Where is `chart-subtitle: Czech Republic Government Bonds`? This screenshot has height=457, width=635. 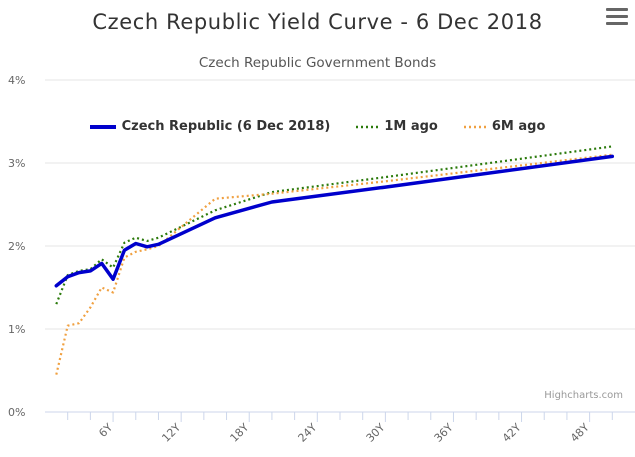
chart-subtitle: Czech Republic Government Bonds is located at coordinates (317, 63).